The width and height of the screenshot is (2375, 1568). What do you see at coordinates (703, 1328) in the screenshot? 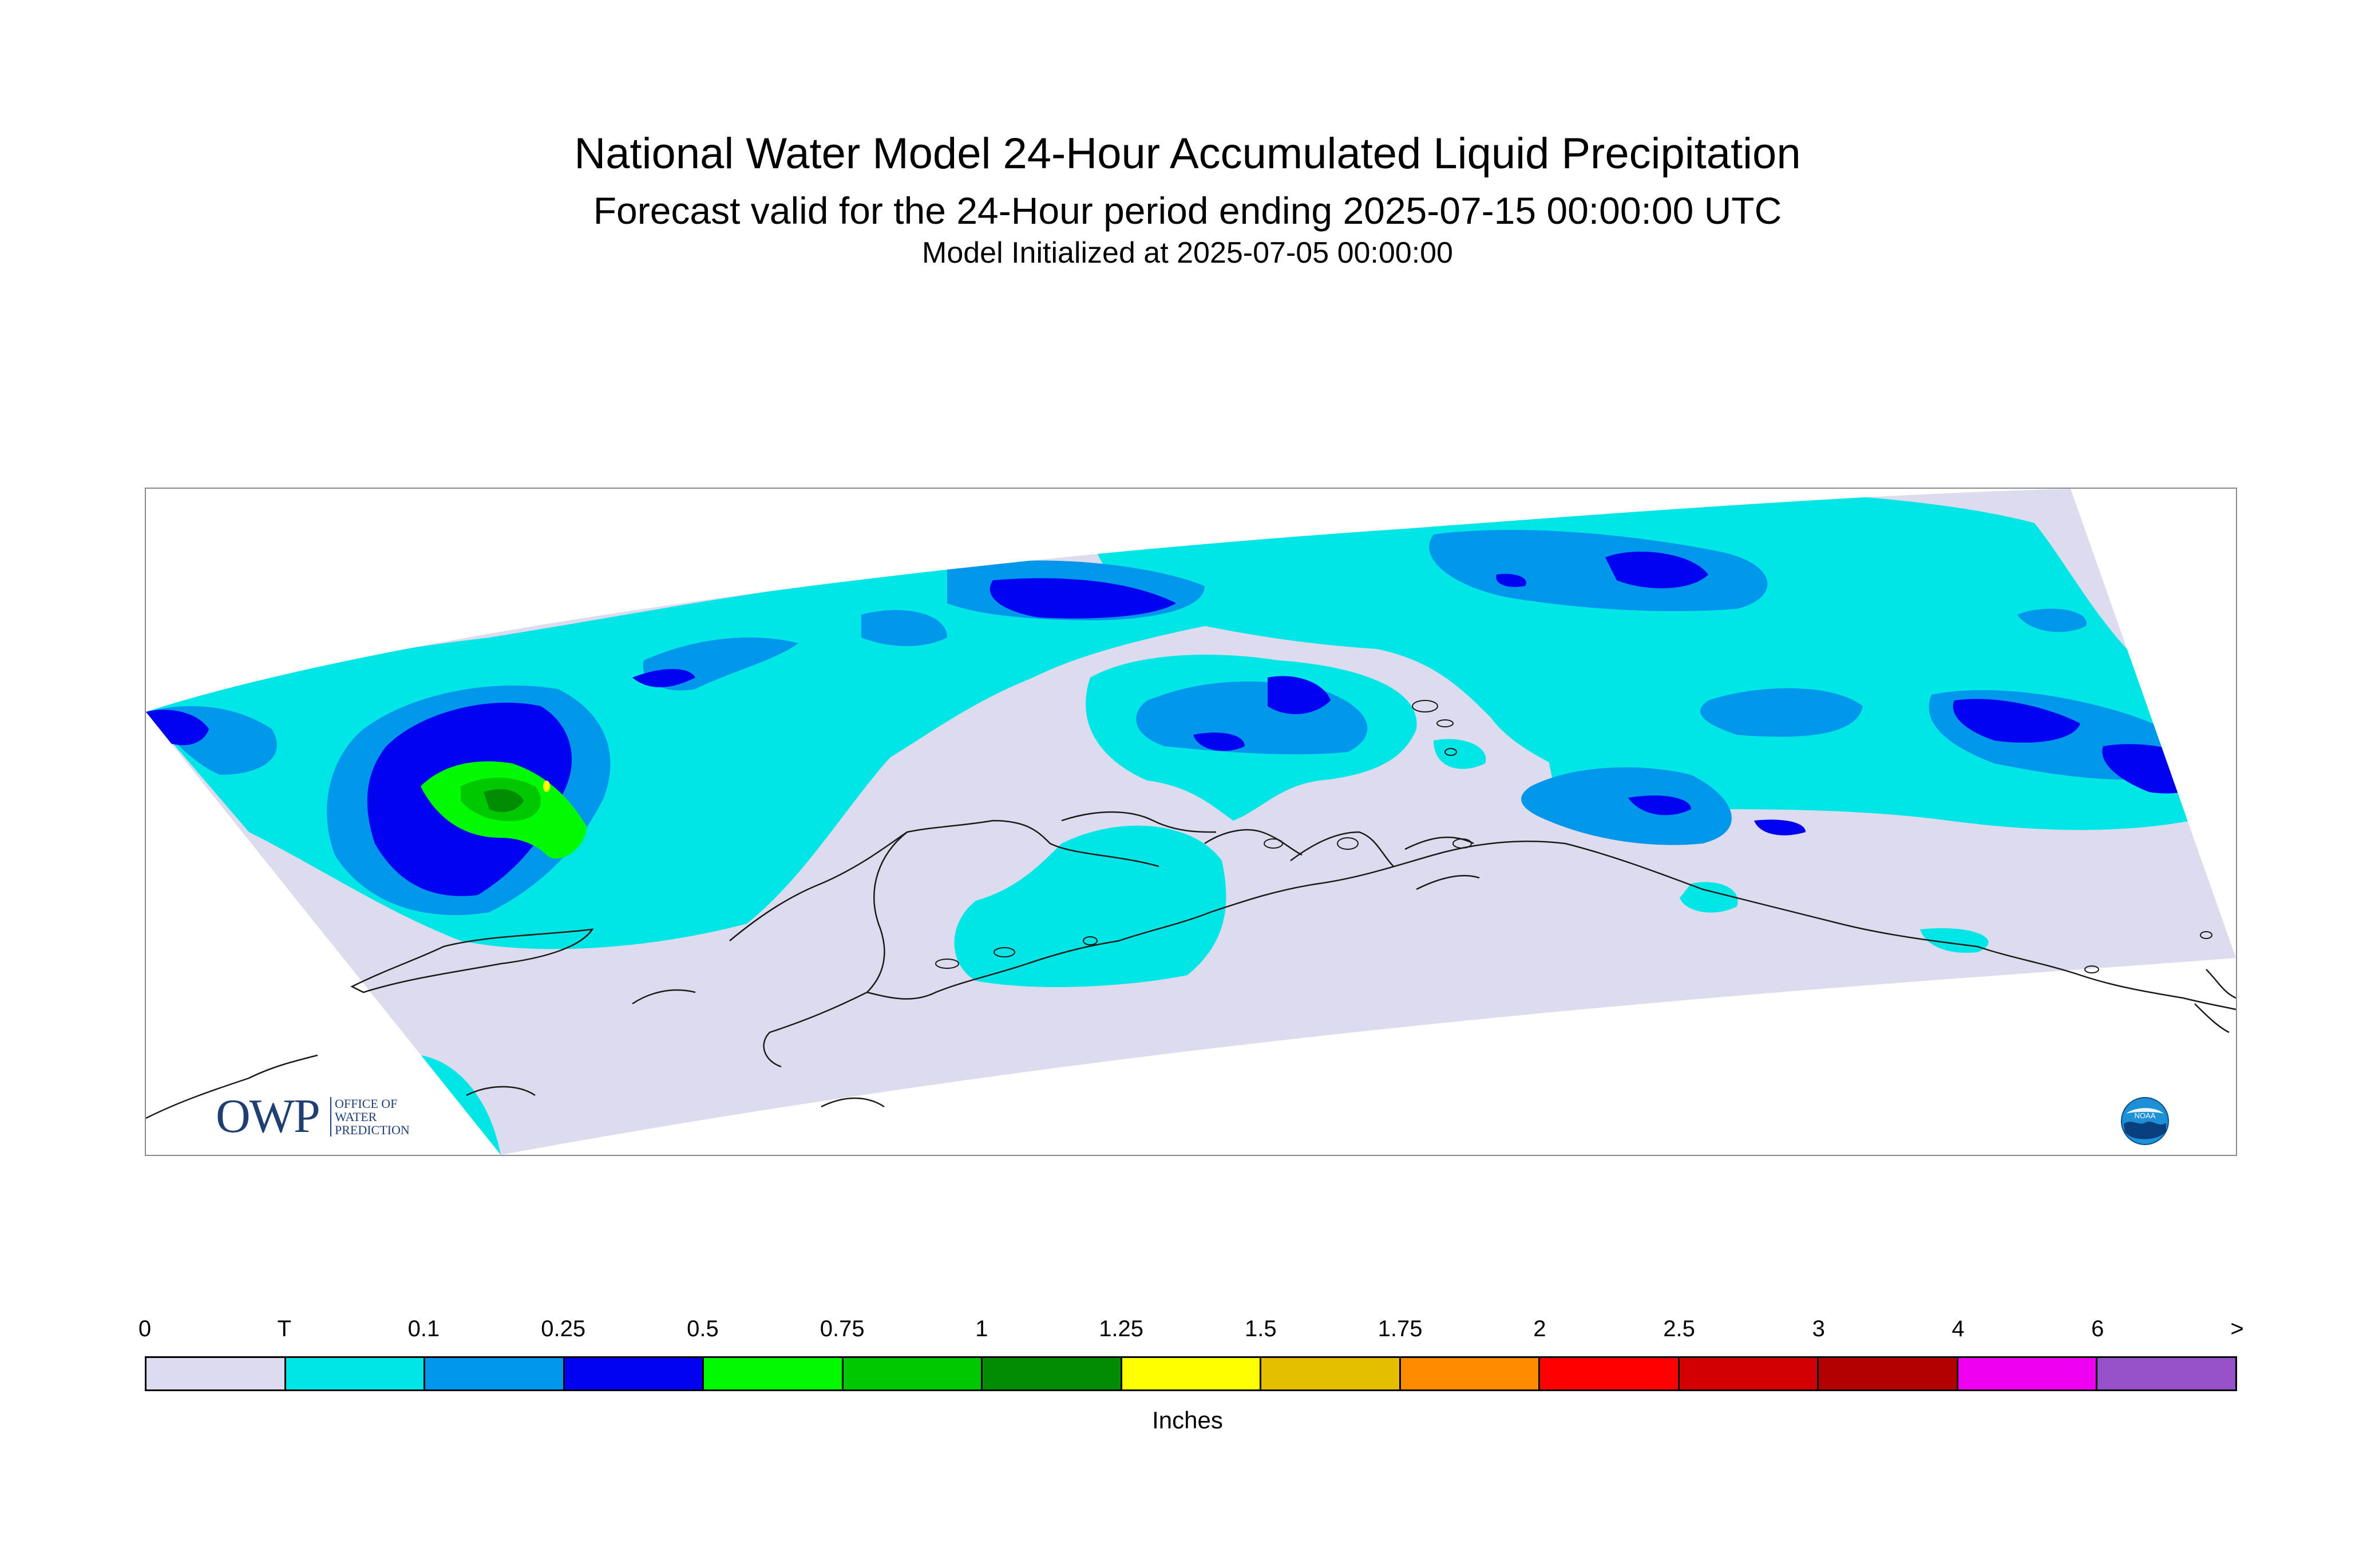
I see `legend-tick: 0.5` at bounding box center [703, 1328].